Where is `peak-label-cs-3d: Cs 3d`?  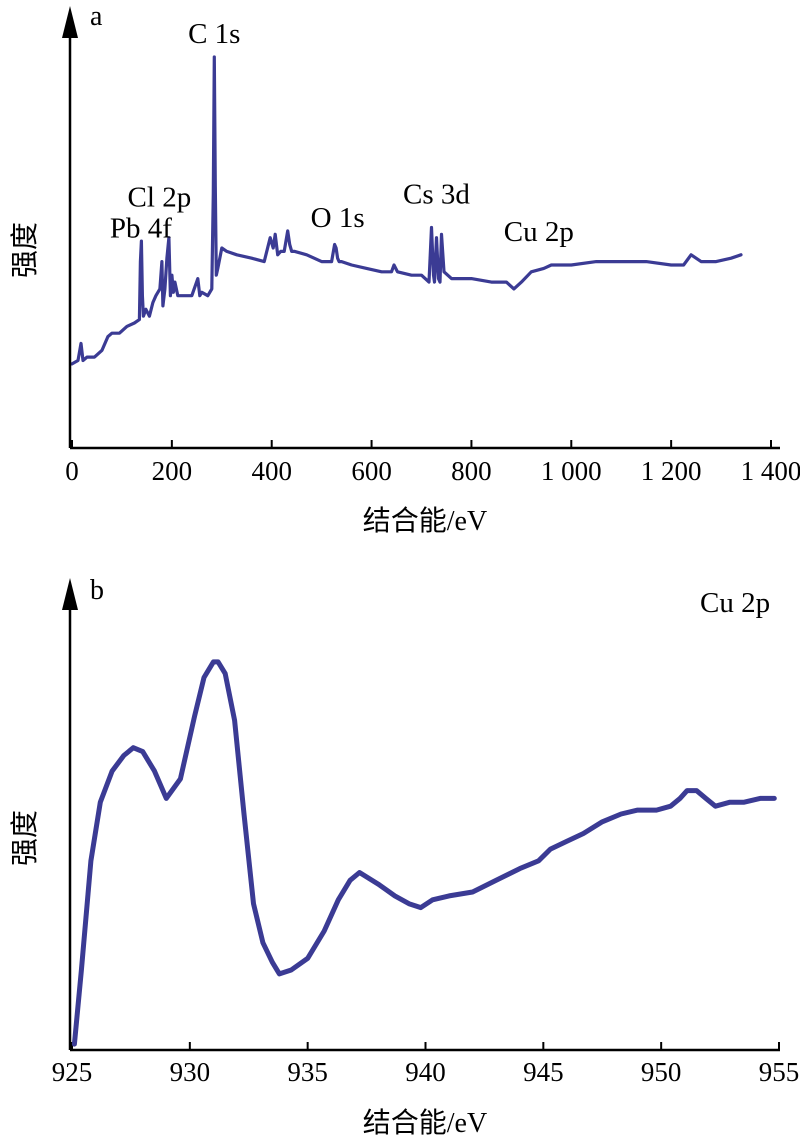 peak-label-cs-3d: Cs 3d is located at coordinates (436, 194).